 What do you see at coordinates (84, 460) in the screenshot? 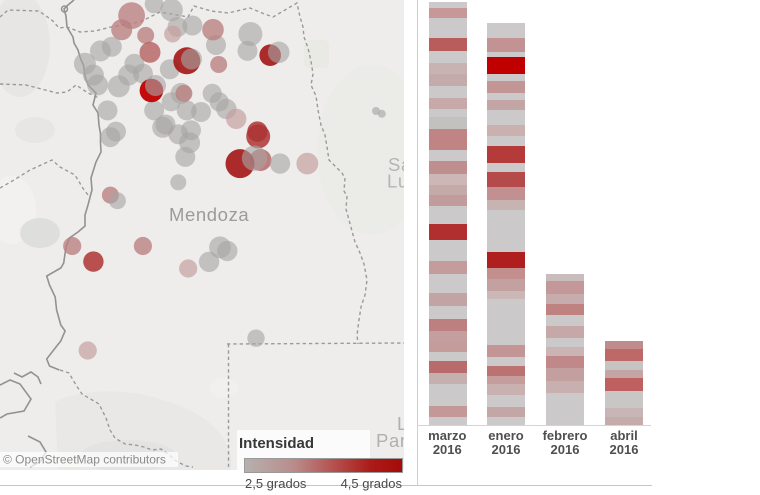
I see `svg-text: © OpenStreetMap contributors` at bounding box center [84, 460].